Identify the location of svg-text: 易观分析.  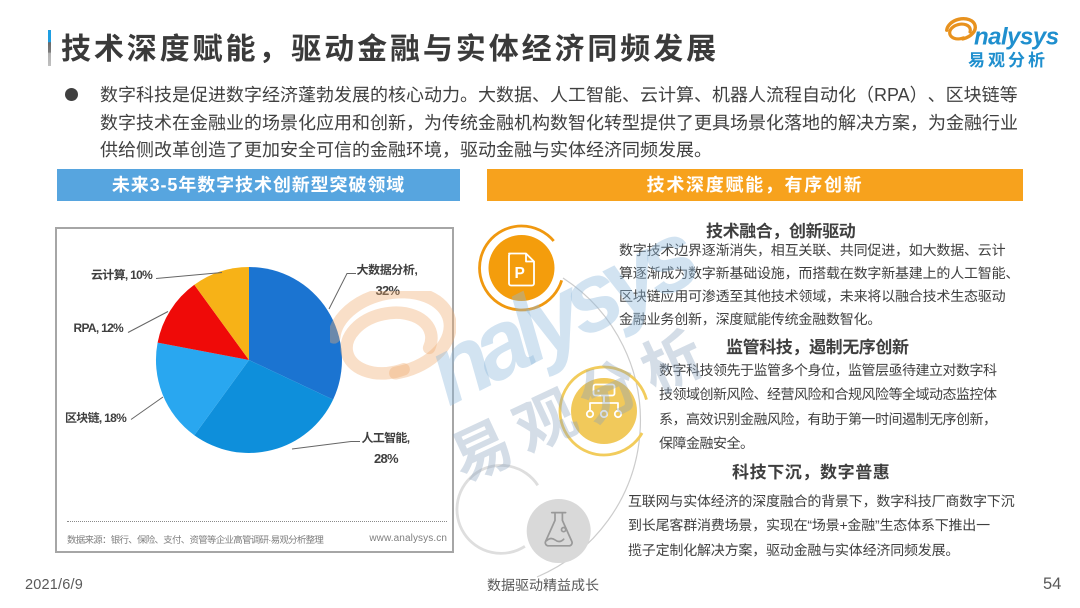
(1008, 58).